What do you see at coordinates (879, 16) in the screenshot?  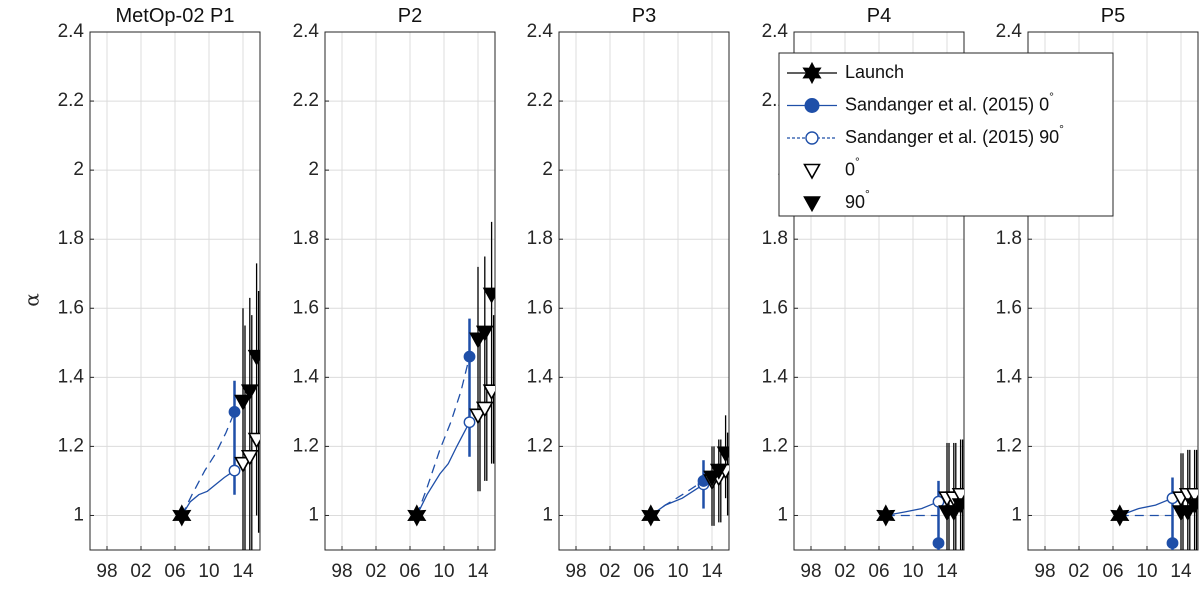 I see `panel-title: P4` at bounding box center [879, 16].